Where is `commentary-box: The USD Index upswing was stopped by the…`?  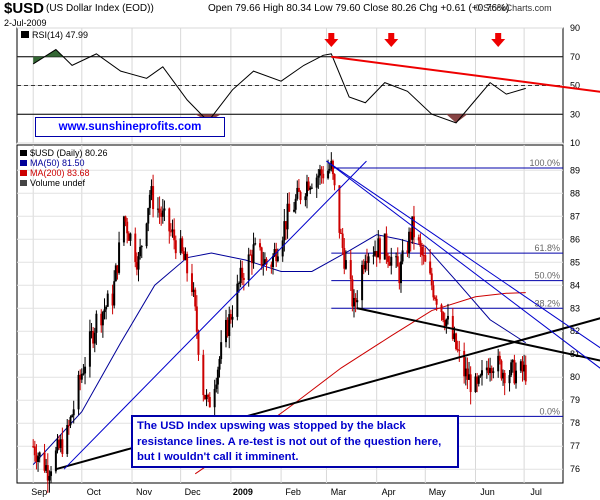
commentary-box: The USD Index upswing was stopped by the… is located at coordinates (295, 441).